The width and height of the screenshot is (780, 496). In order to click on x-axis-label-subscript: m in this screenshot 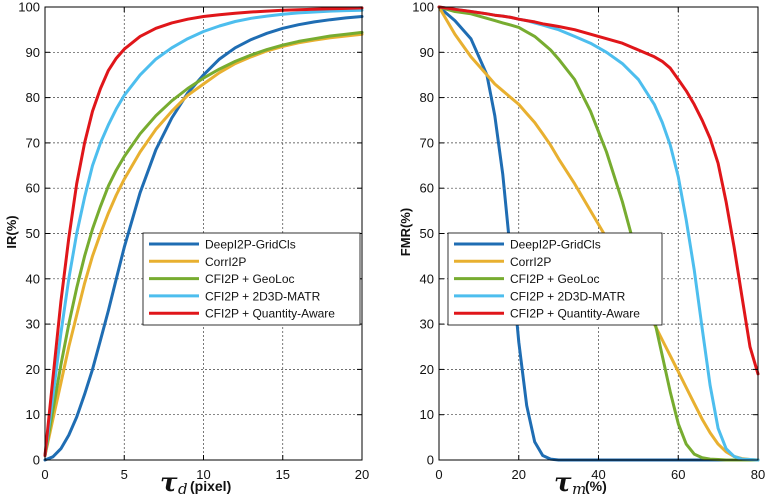, I will do `click(579, 488)`.